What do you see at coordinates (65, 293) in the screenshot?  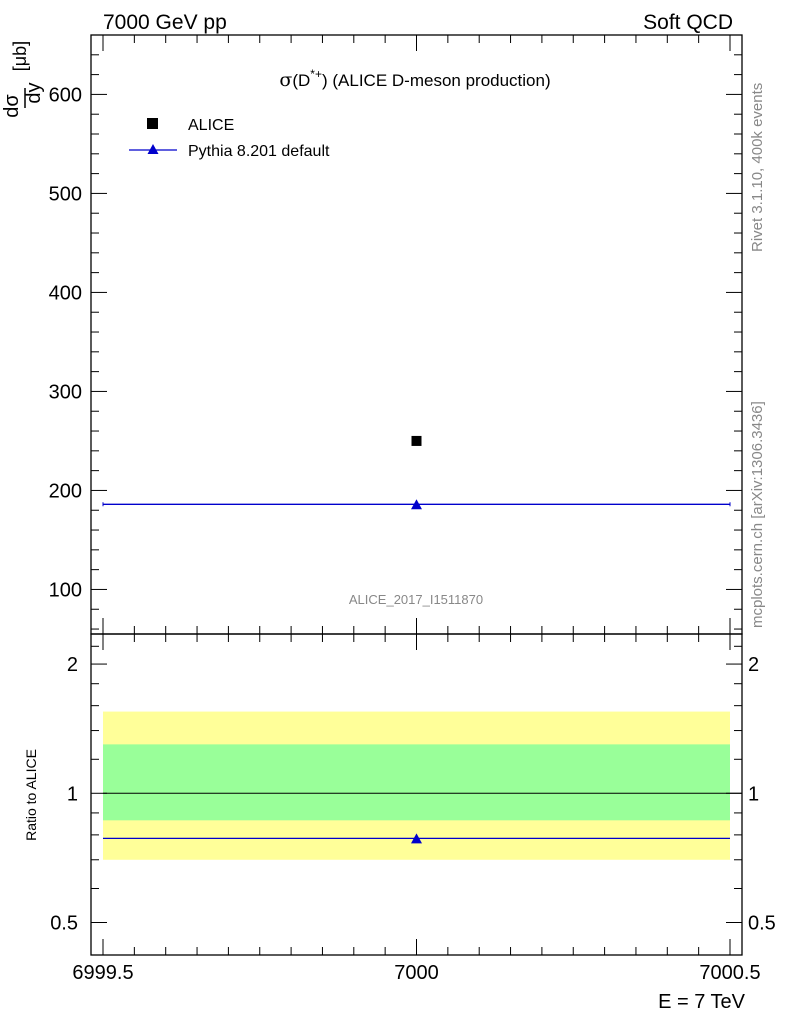 I see `main-y-tick-label: 400` at bounding box center [65, 293].